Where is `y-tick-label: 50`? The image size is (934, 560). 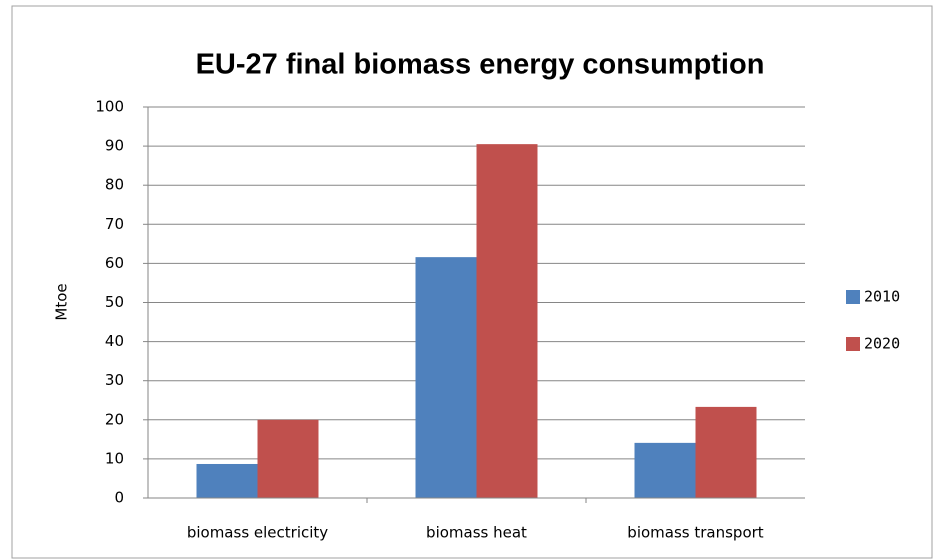
y-tick-label: 50 is located at coordinates (114, 302).